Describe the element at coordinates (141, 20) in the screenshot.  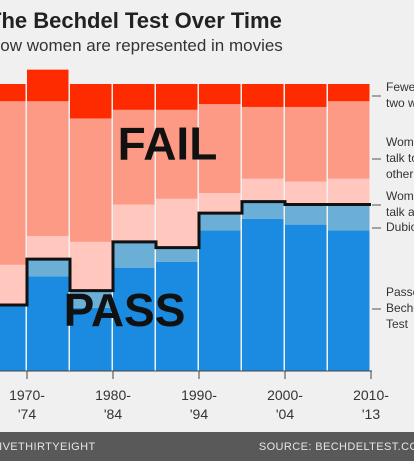
I see `chart-title: The Bechdel Test Over Time` at that location.